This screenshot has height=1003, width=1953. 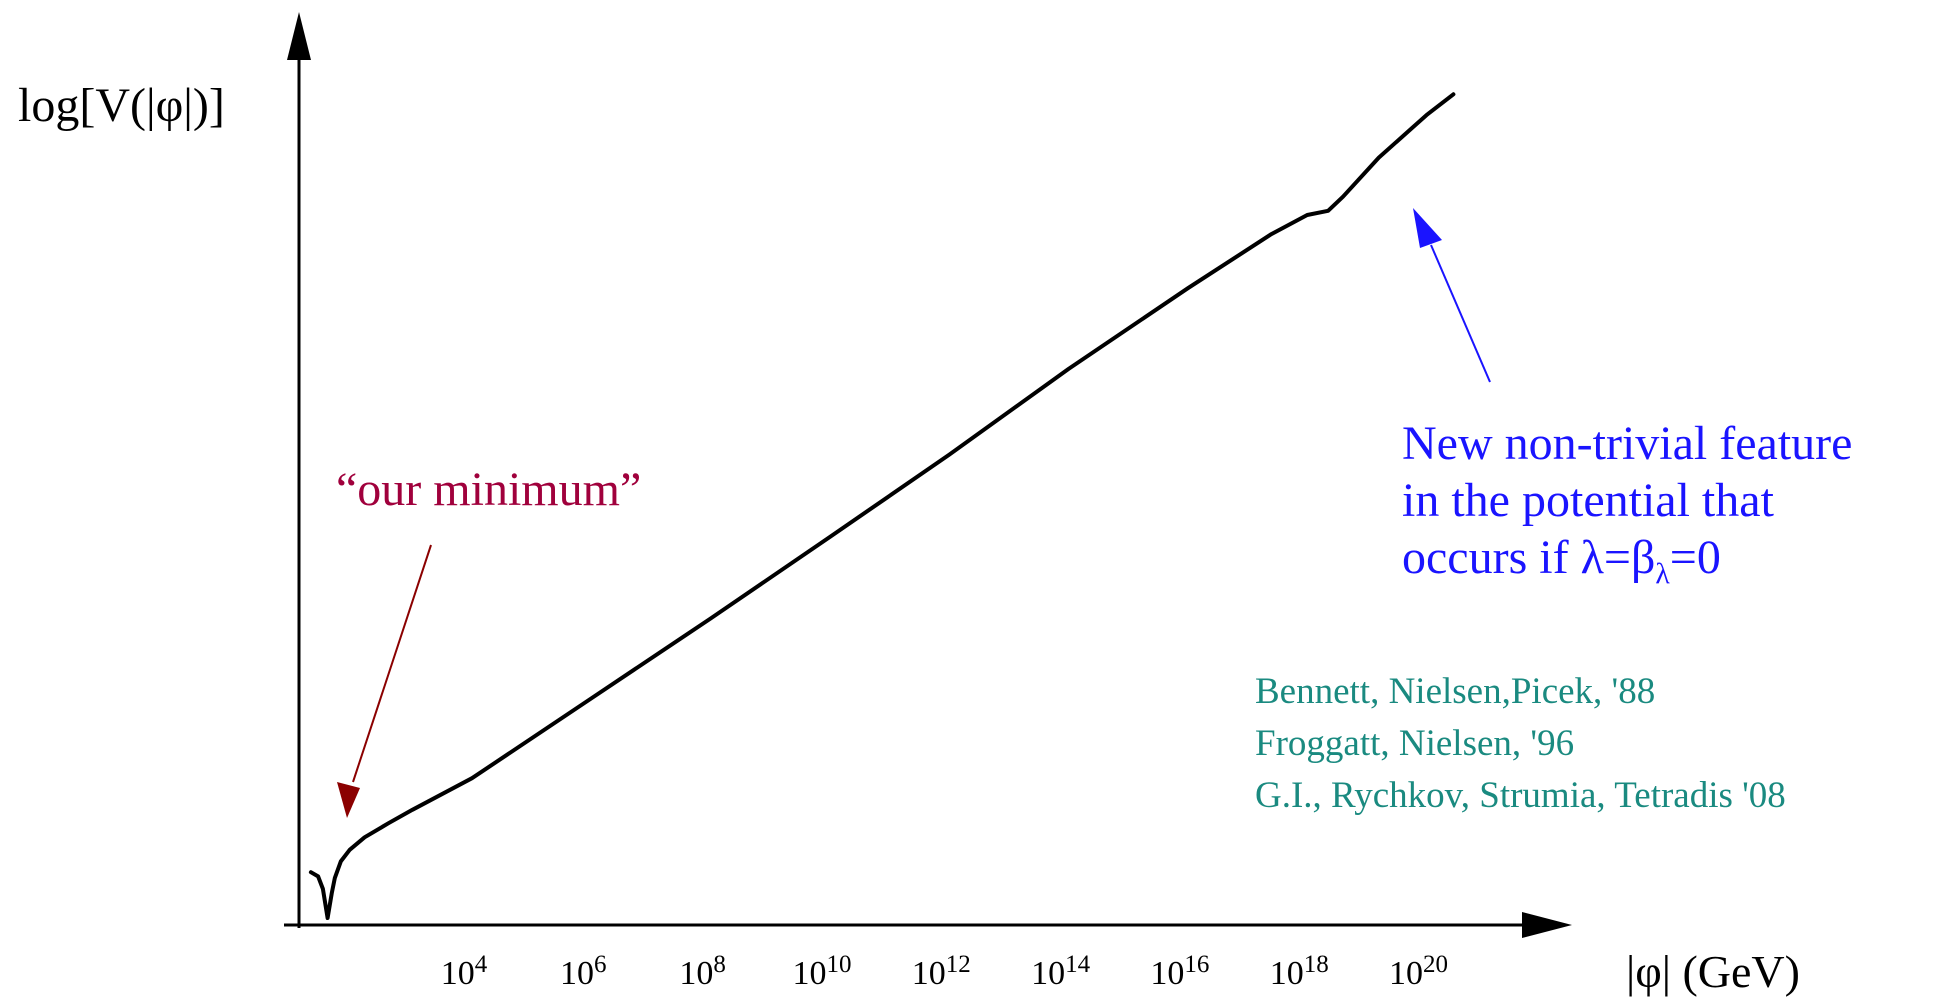 I want to click on reference-3: G.I., Rychkov, Strumia, Tetradis '08, so click(x=1520, y=795).